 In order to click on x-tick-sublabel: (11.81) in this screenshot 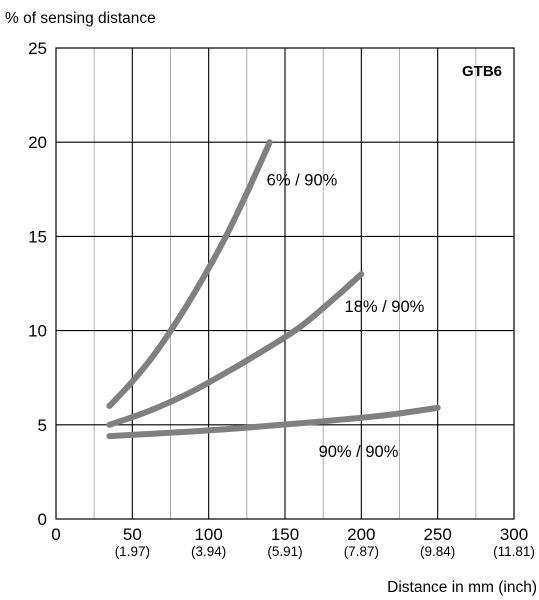, I will do `click(514, 551)`.